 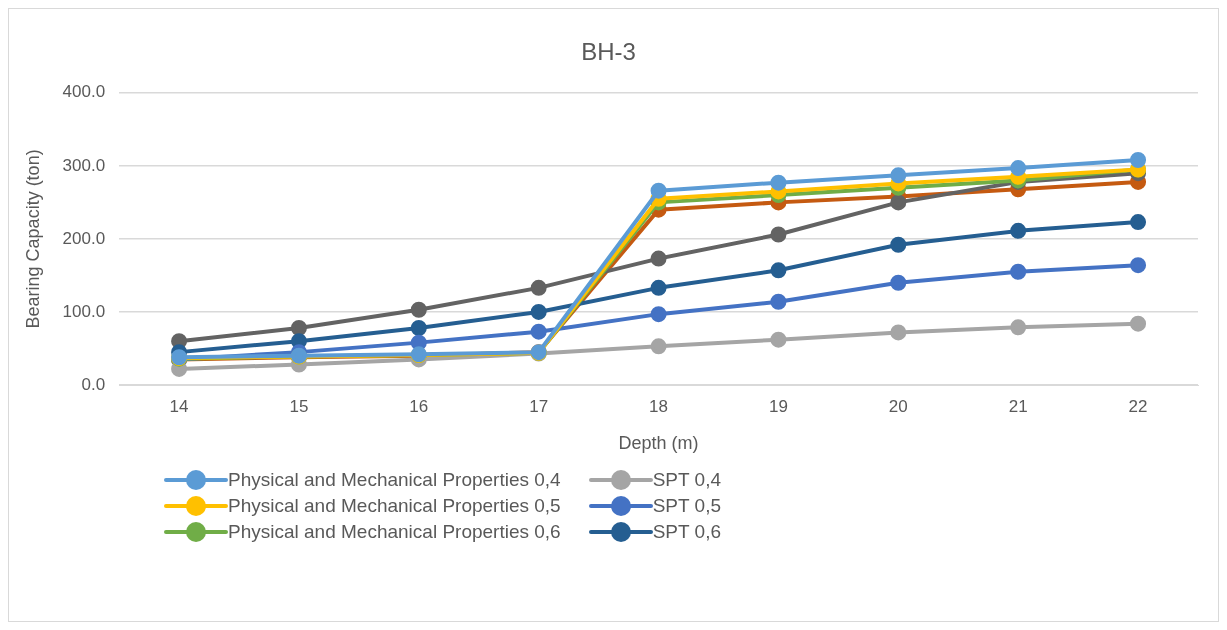 I want to click on x-tick-label: 21, so click(x=1018, y=406).